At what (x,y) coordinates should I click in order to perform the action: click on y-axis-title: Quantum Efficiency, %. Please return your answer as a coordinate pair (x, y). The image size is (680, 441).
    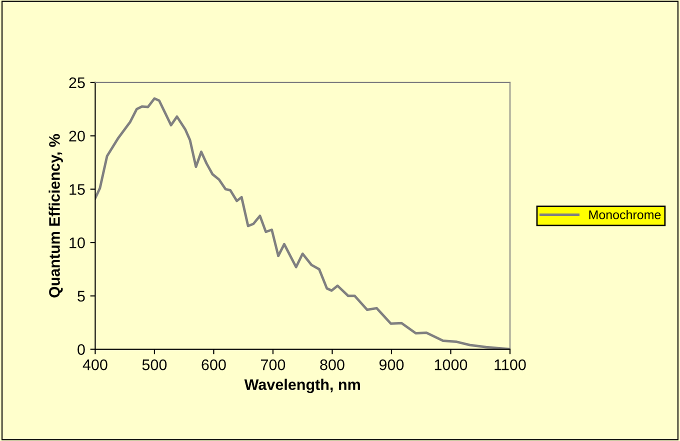
    Looking at the image, I should click on (55, 216).